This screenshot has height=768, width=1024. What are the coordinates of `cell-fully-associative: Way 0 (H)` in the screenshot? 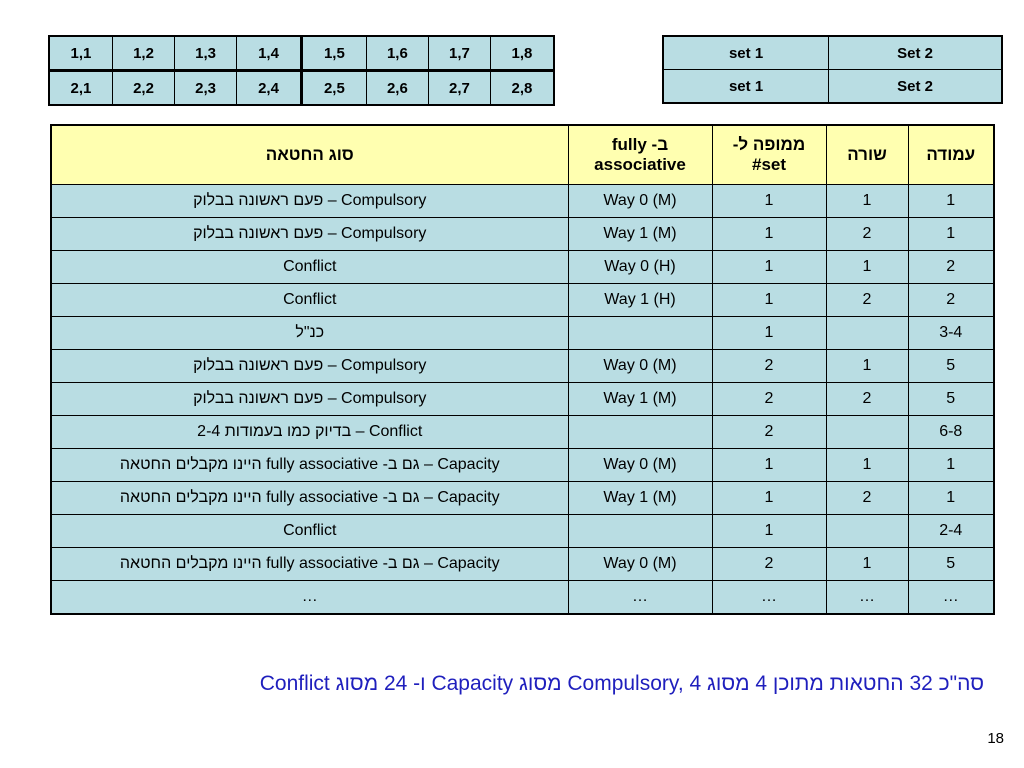 It's located at (640, 267).